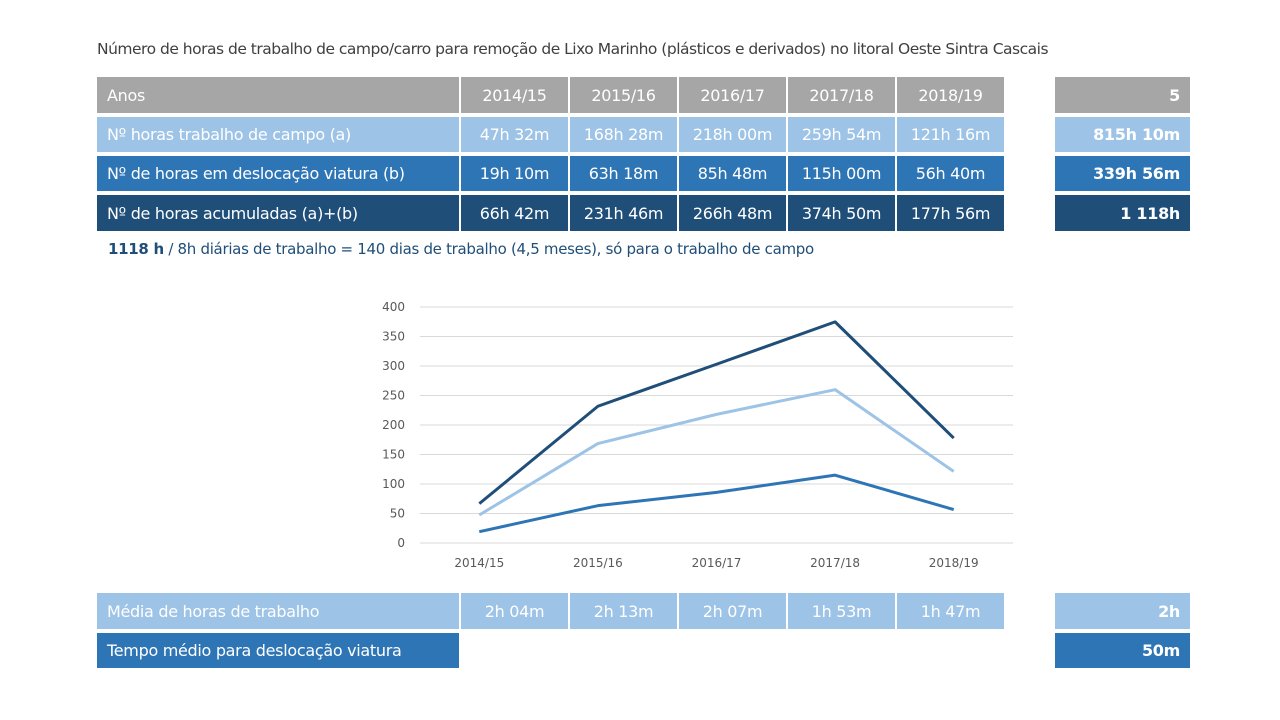 This screenshot has width=1280, height=720. Describe the element at coordinates (950, 95) in the screenshot. I see `header-year: 2018/19` at that location.